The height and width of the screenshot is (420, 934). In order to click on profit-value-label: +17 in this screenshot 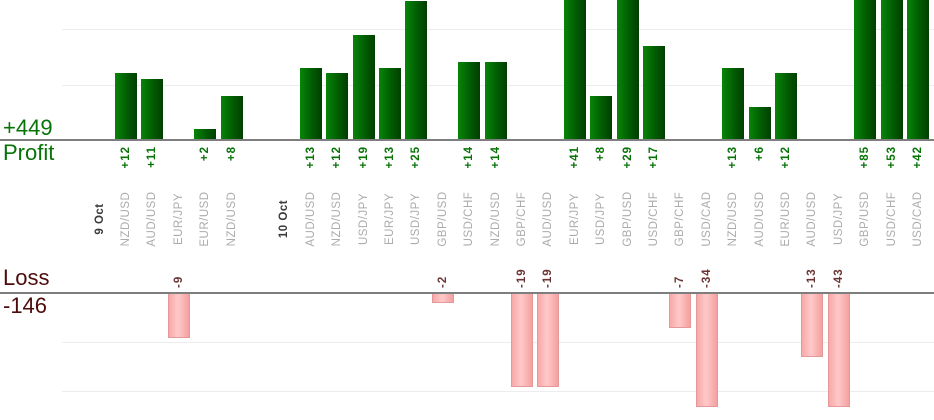, I will do `click(654, 157)`.